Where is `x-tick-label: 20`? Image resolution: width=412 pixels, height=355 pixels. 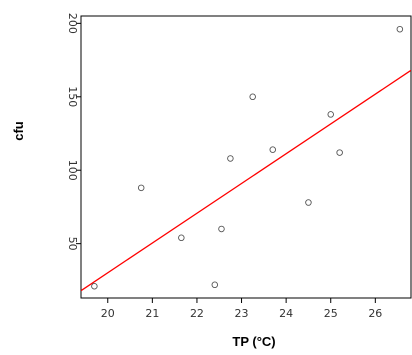
x-tick-label: 20 is located at coordinates (108, 313).